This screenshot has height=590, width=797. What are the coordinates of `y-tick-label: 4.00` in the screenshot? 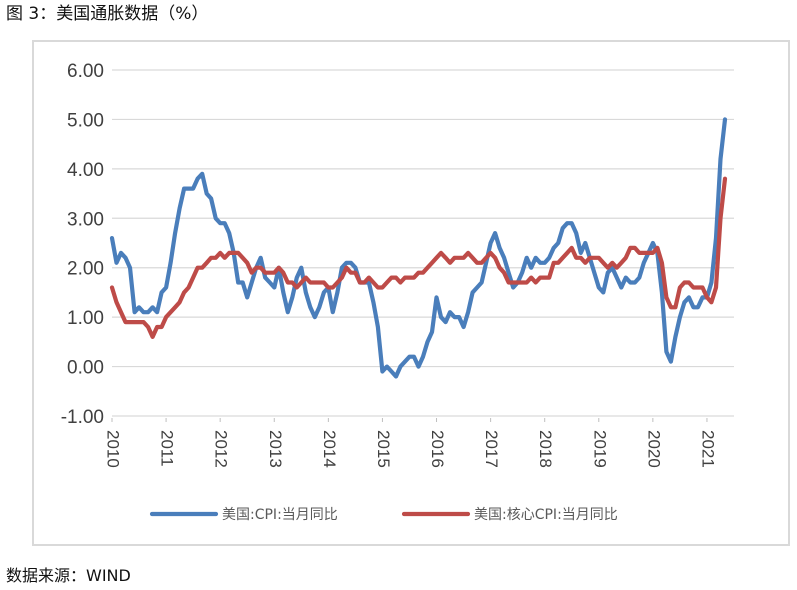 It's located at (85, 170).